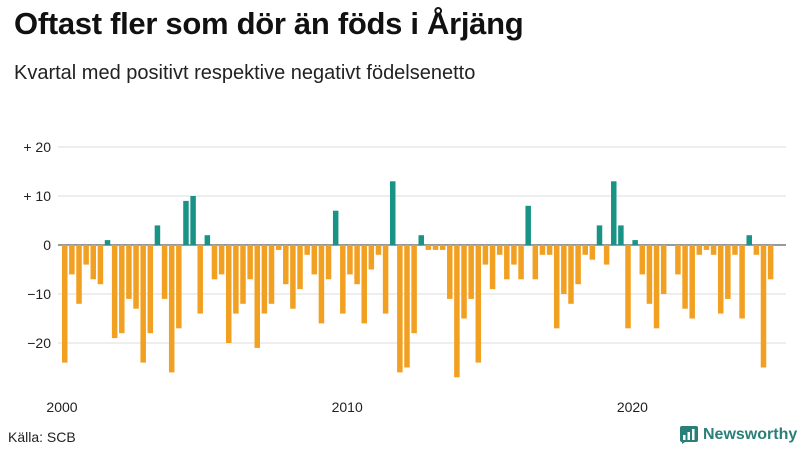 The image size is (800, 450). What do you see at coordinates (269, 23) in the screenshot?
I see `chart-title: Oftast fler som dör än föds i Årjäng` at bounding box center [269, 23].